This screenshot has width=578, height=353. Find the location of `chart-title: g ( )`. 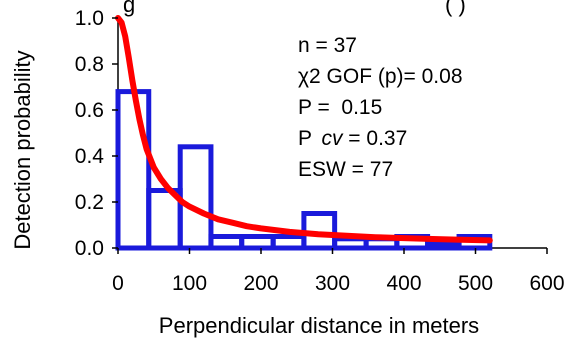

chart-title: g ( ) is located at coordinates (294, 8).